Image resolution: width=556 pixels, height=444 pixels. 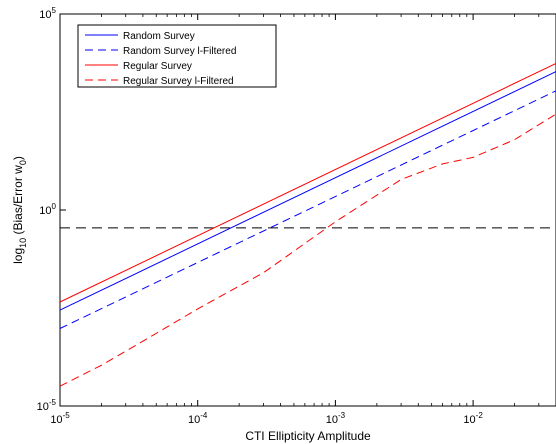 I want to click on y-tick-label: 10⁰, so click(x=47, y=209).